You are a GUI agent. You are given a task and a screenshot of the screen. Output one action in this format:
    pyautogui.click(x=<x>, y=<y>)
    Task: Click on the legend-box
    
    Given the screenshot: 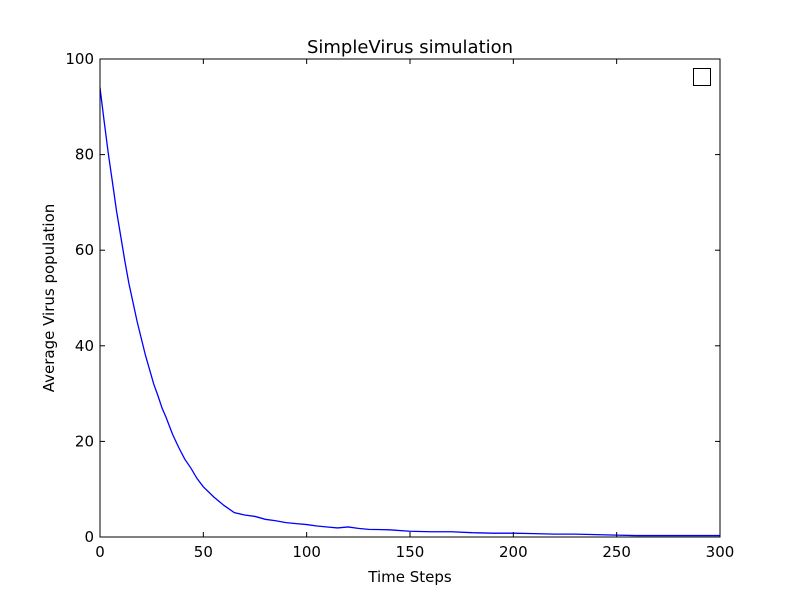 What is the action you would take?
    pyautogui.click(x=702, y=77)
    